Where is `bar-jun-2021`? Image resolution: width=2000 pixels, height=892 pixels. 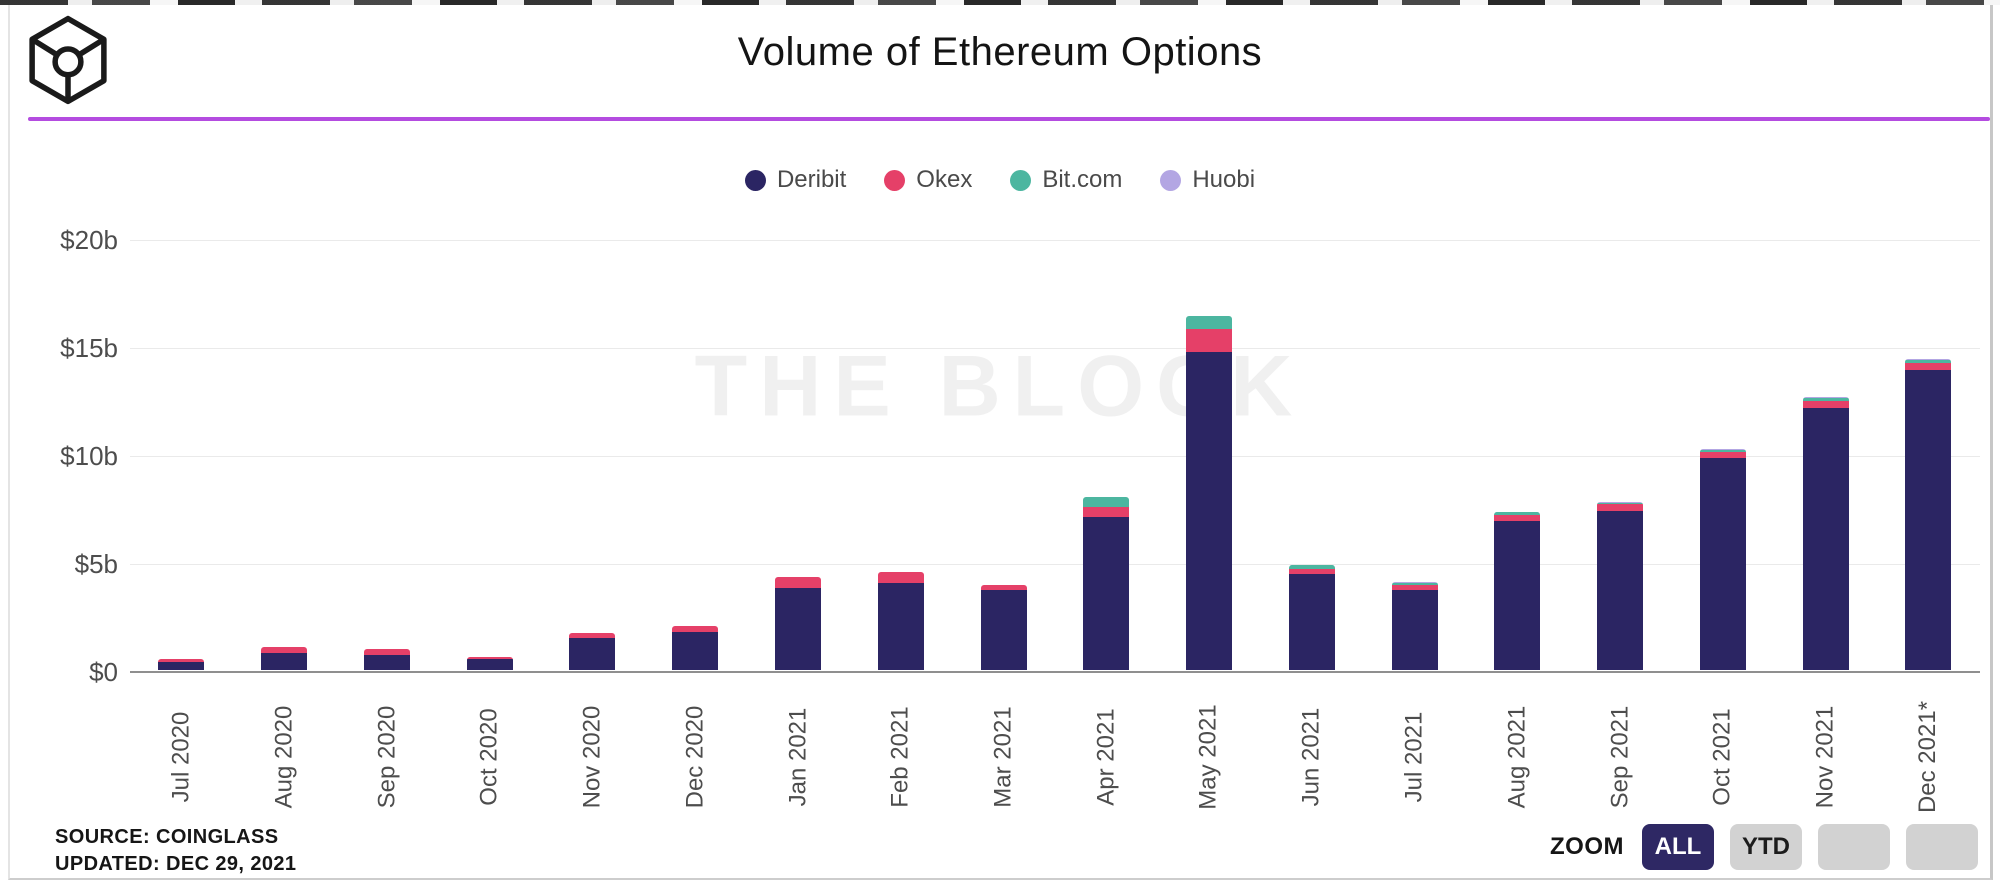 bar-jun-2021 is located at coordinates (1311, 617).